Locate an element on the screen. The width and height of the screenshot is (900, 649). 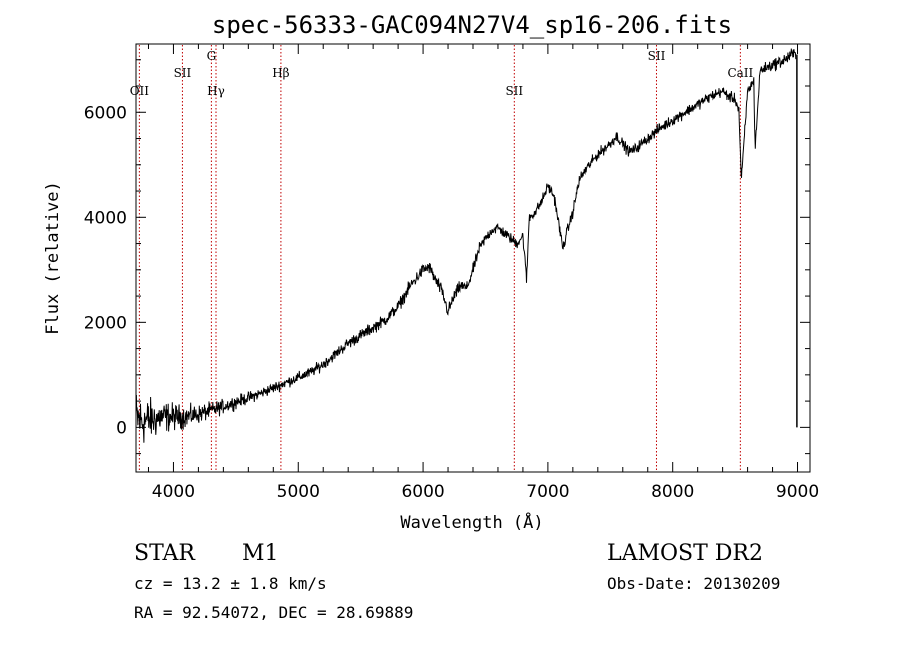
line-marker-label: Hβ is located at coordinates (280, 73).